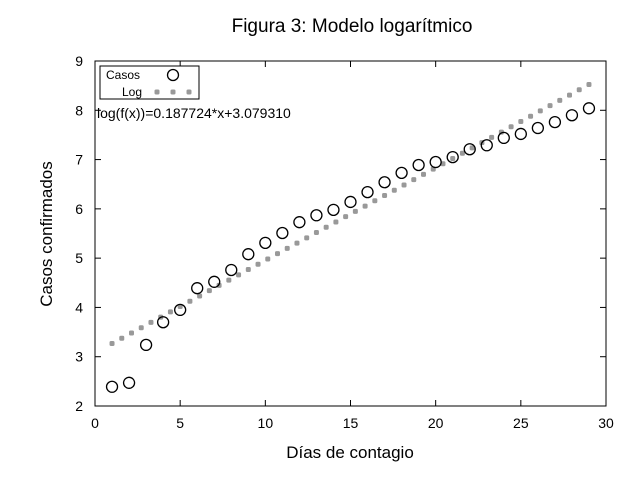 The image size is (640, 485). Describe the element at coordinates (606, 423) in the screenshot. I see `x-tick-label: 30` at that location.